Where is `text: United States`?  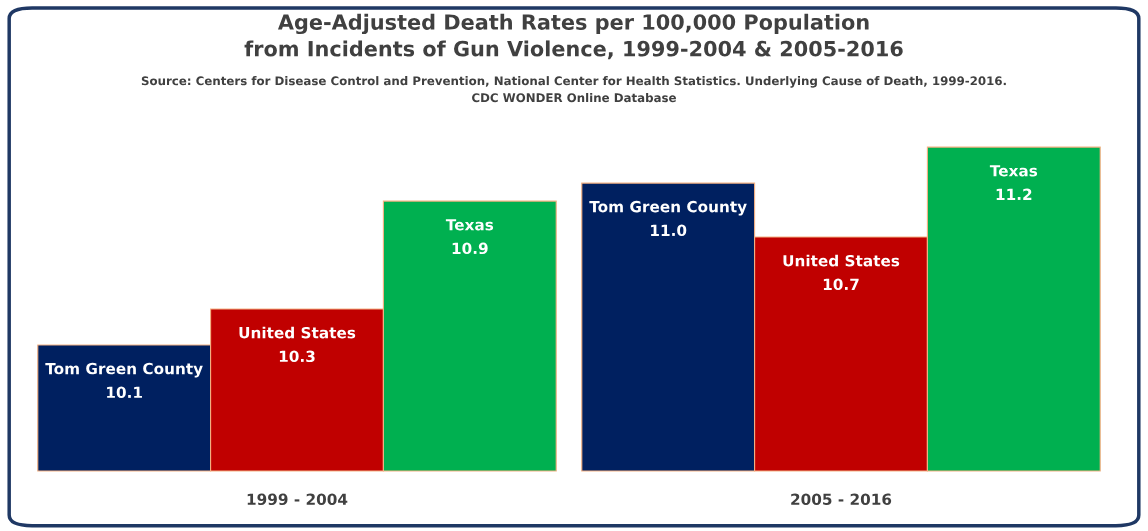 text: United States is located at coordinates (841, 260).